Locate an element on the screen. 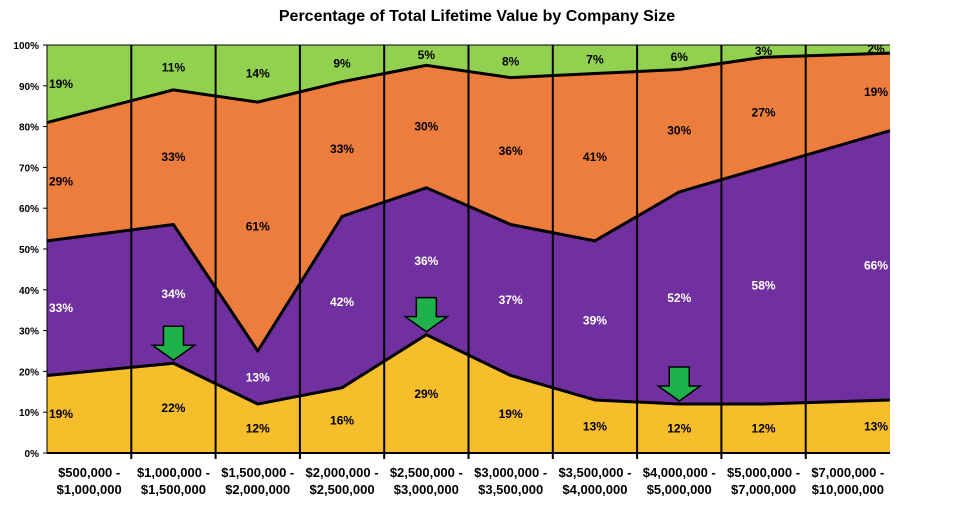 Image resolution: width=954 pixels, height=525 pixels. x-tick-label: $1,500,000 -$2,000,000 is located at coordinates (257, 481).